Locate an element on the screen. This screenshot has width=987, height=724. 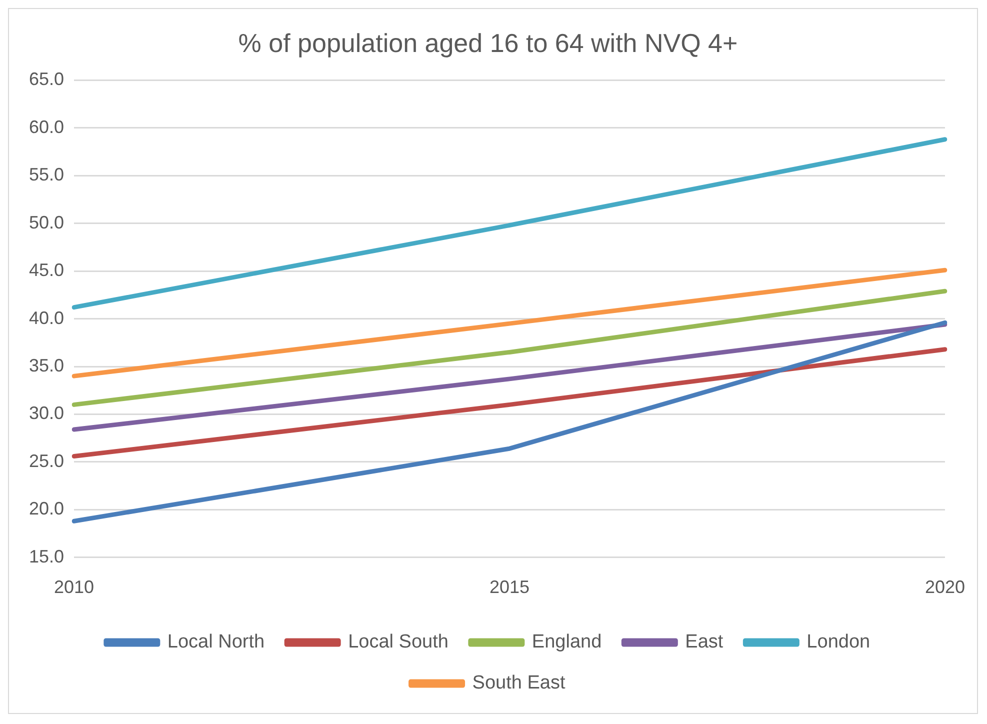
legend-label: England is located at coordinates (567, 642).